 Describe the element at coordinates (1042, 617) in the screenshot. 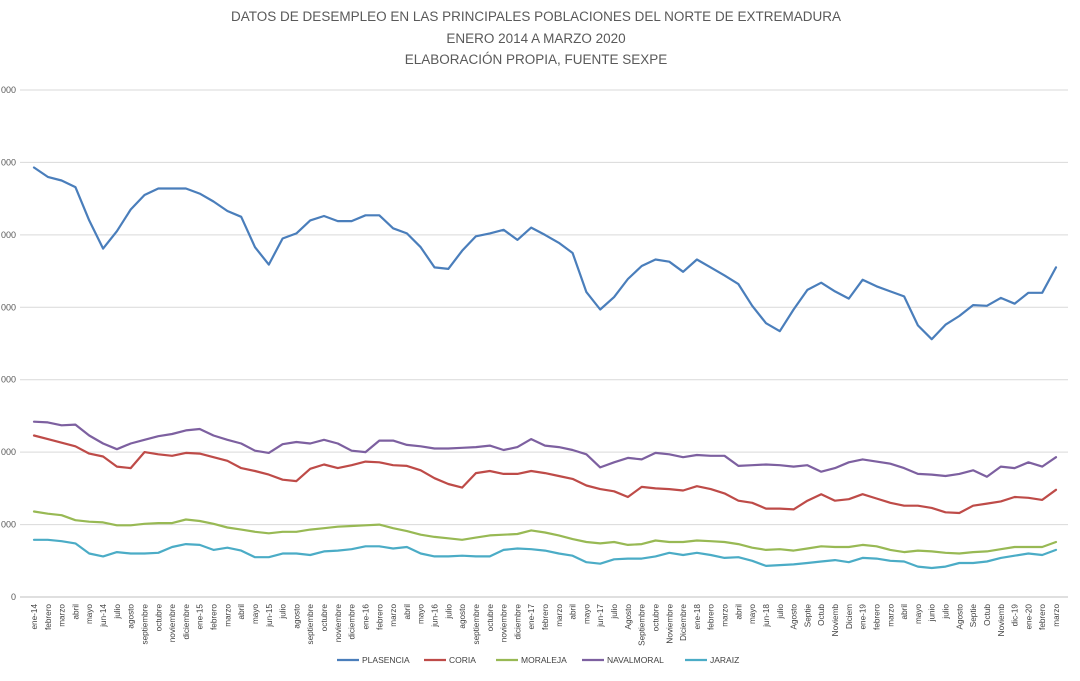

I see `x-tick-label: febrero` at that location.